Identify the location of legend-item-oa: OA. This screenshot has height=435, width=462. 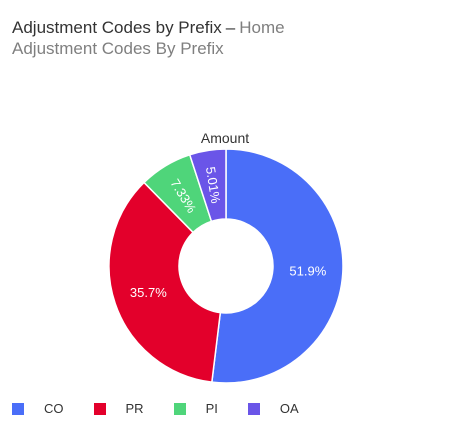
(273, 408).